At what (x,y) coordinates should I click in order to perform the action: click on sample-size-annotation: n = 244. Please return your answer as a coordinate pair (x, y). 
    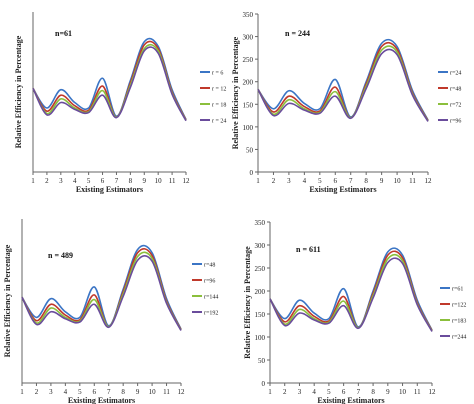
    Looking at the image, I should click on (297, 33).